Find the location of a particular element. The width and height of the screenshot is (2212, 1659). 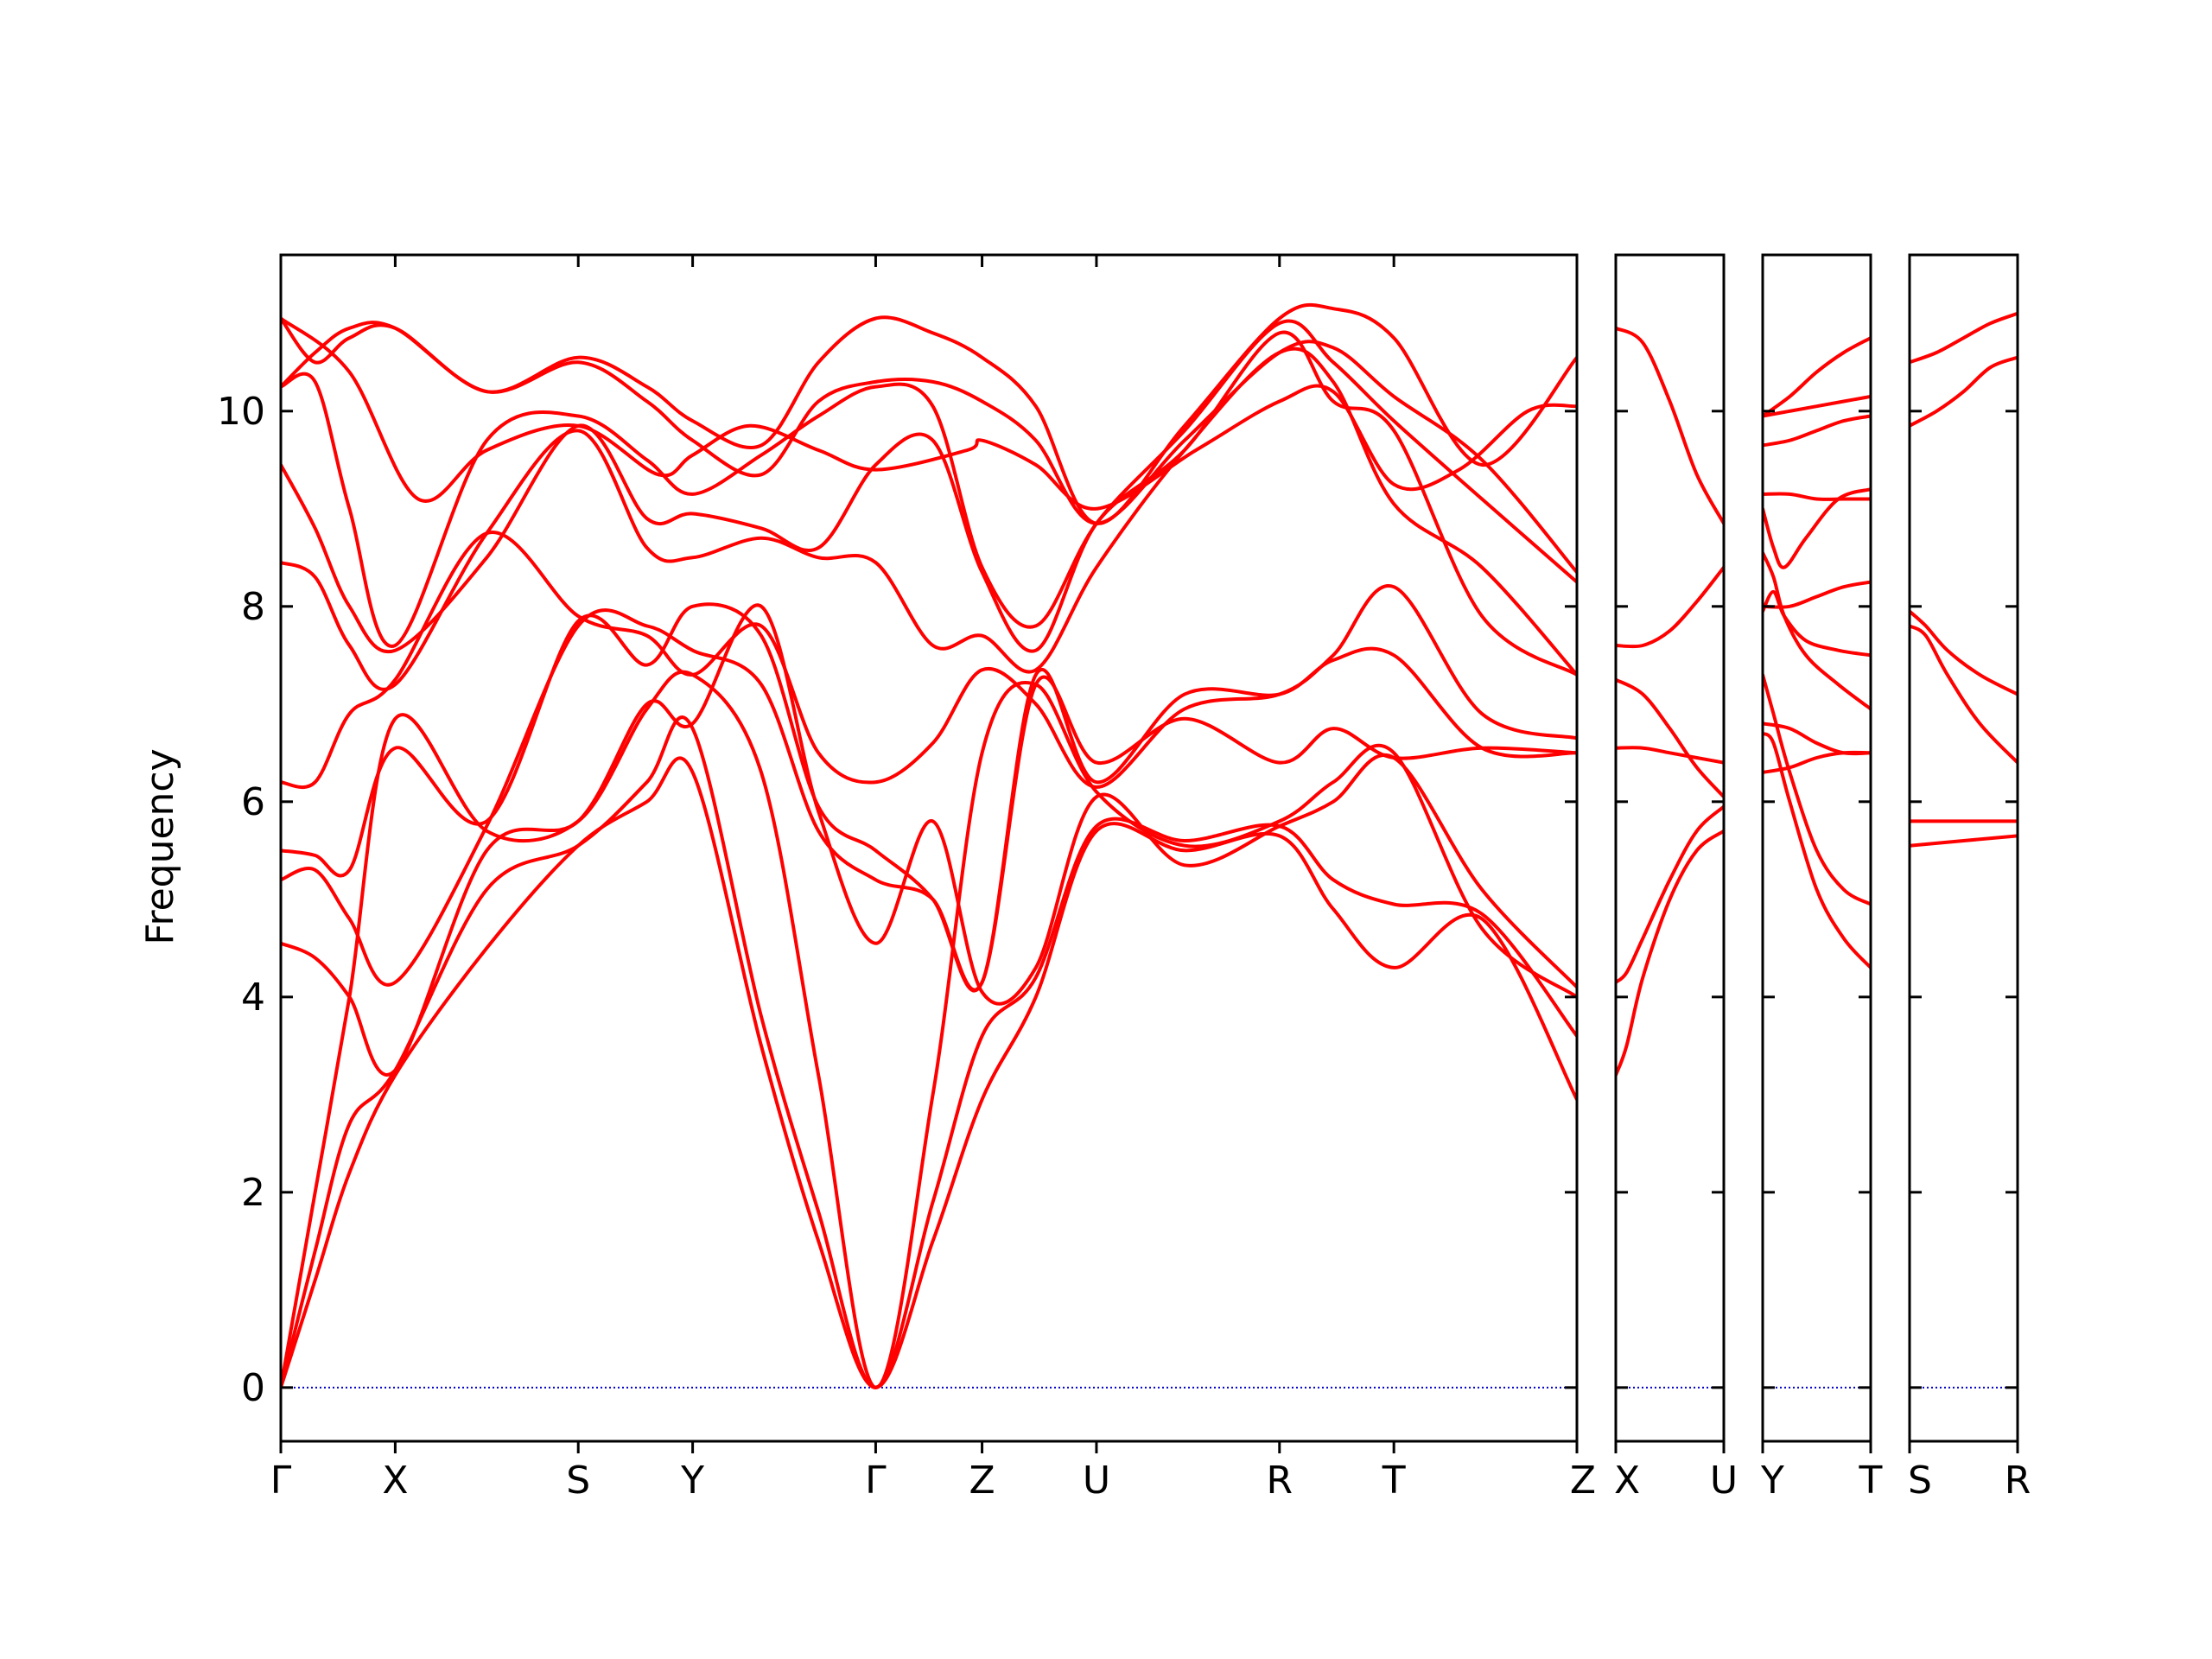

y-tick-label: 10 is located at coordinates (241, 412).